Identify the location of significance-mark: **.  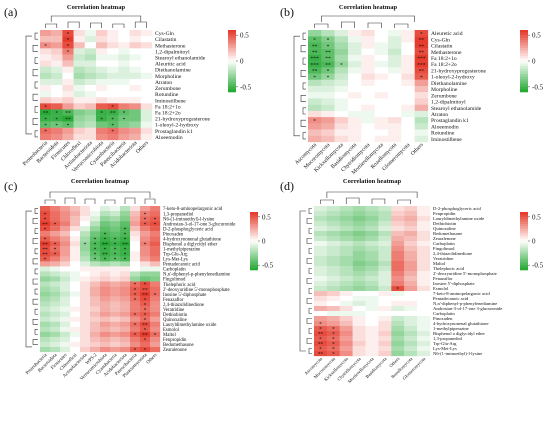
(315, 53).